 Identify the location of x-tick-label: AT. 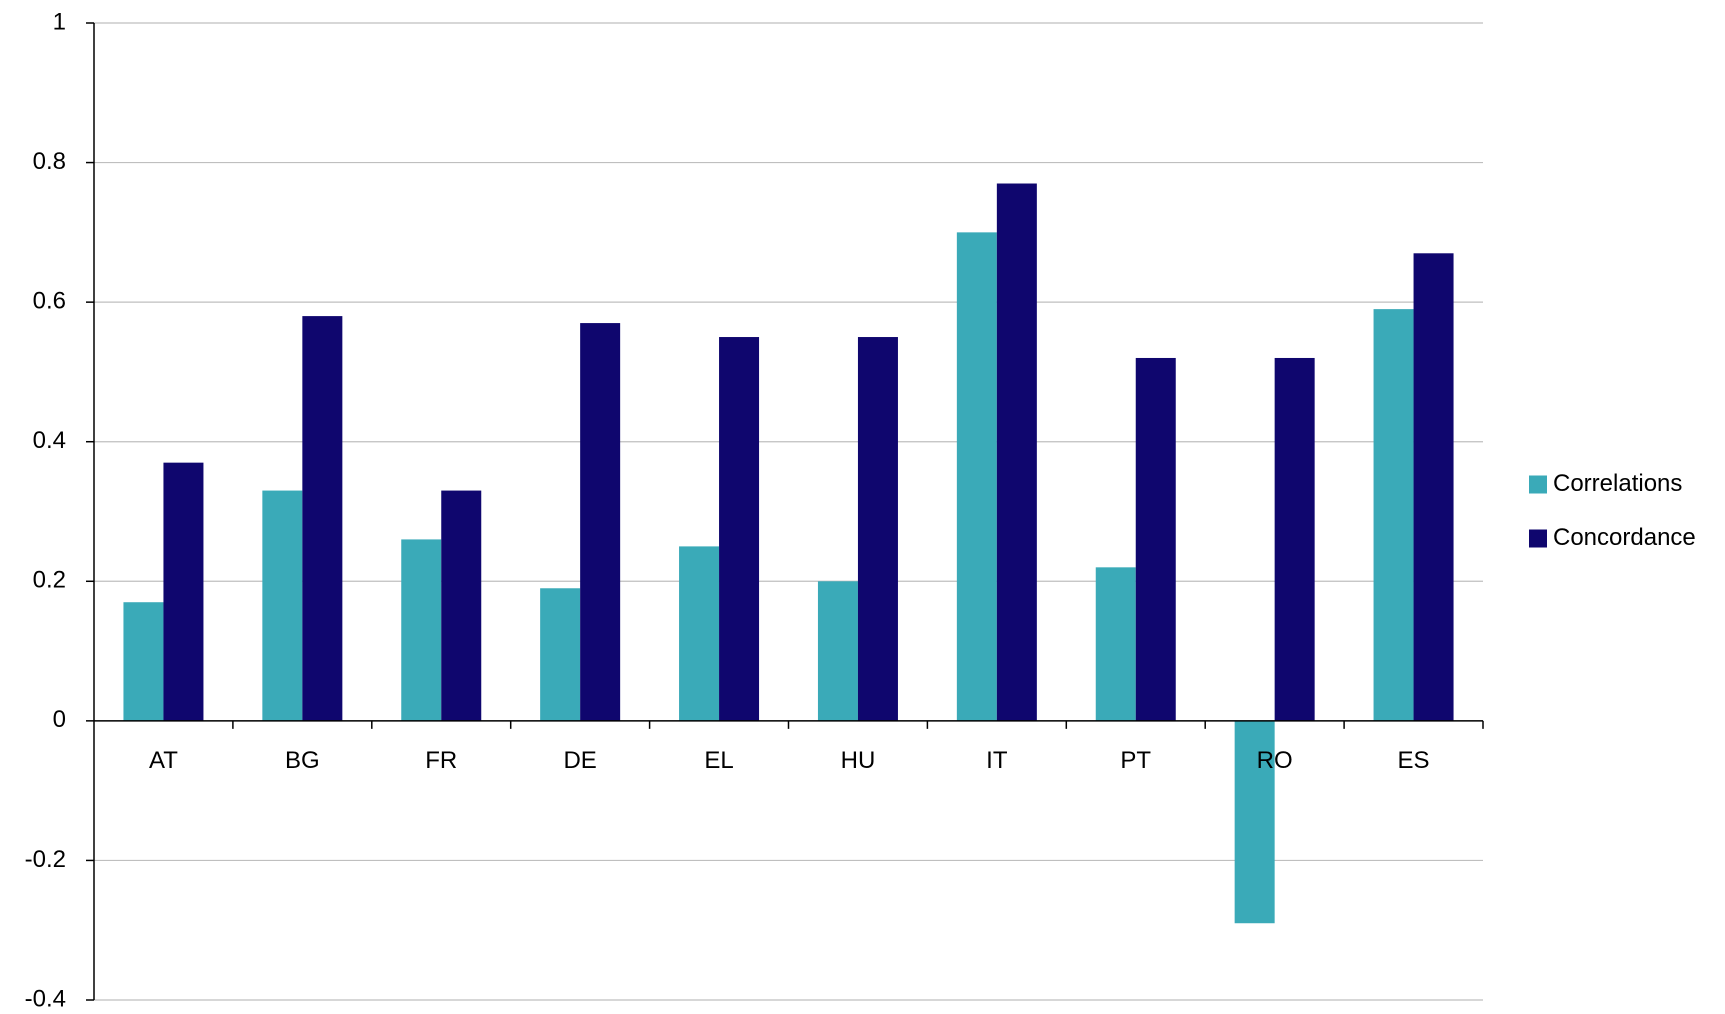
(163, 760).